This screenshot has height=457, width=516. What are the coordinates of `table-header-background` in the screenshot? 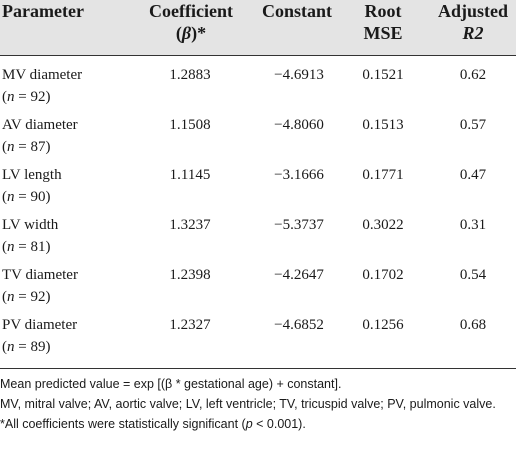 It's located at (258, 27).